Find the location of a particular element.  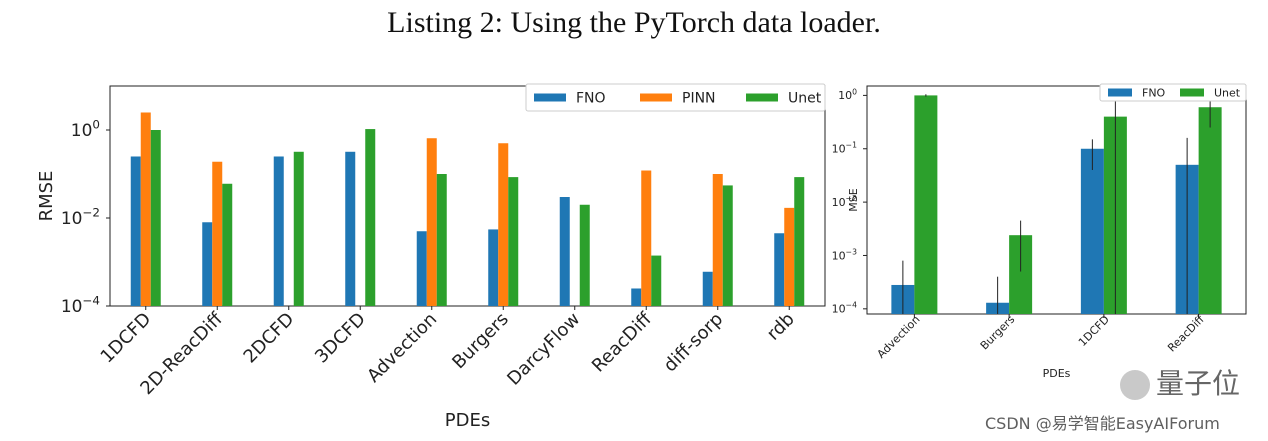

x-tick-label: 3DCFD is located at coordinates (340, 338).